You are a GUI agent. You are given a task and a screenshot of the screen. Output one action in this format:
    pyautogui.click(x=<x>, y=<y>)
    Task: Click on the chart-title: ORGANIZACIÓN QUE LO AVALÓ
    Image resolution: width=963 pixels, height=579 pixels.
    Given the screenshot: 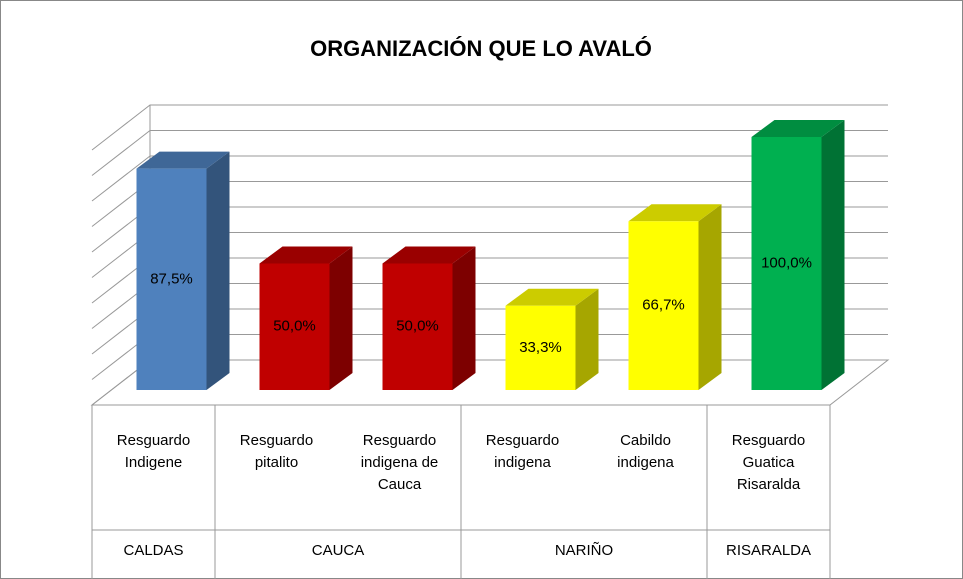 What is the action you would take?
    pyautogui.click(x=481, y=48)
    